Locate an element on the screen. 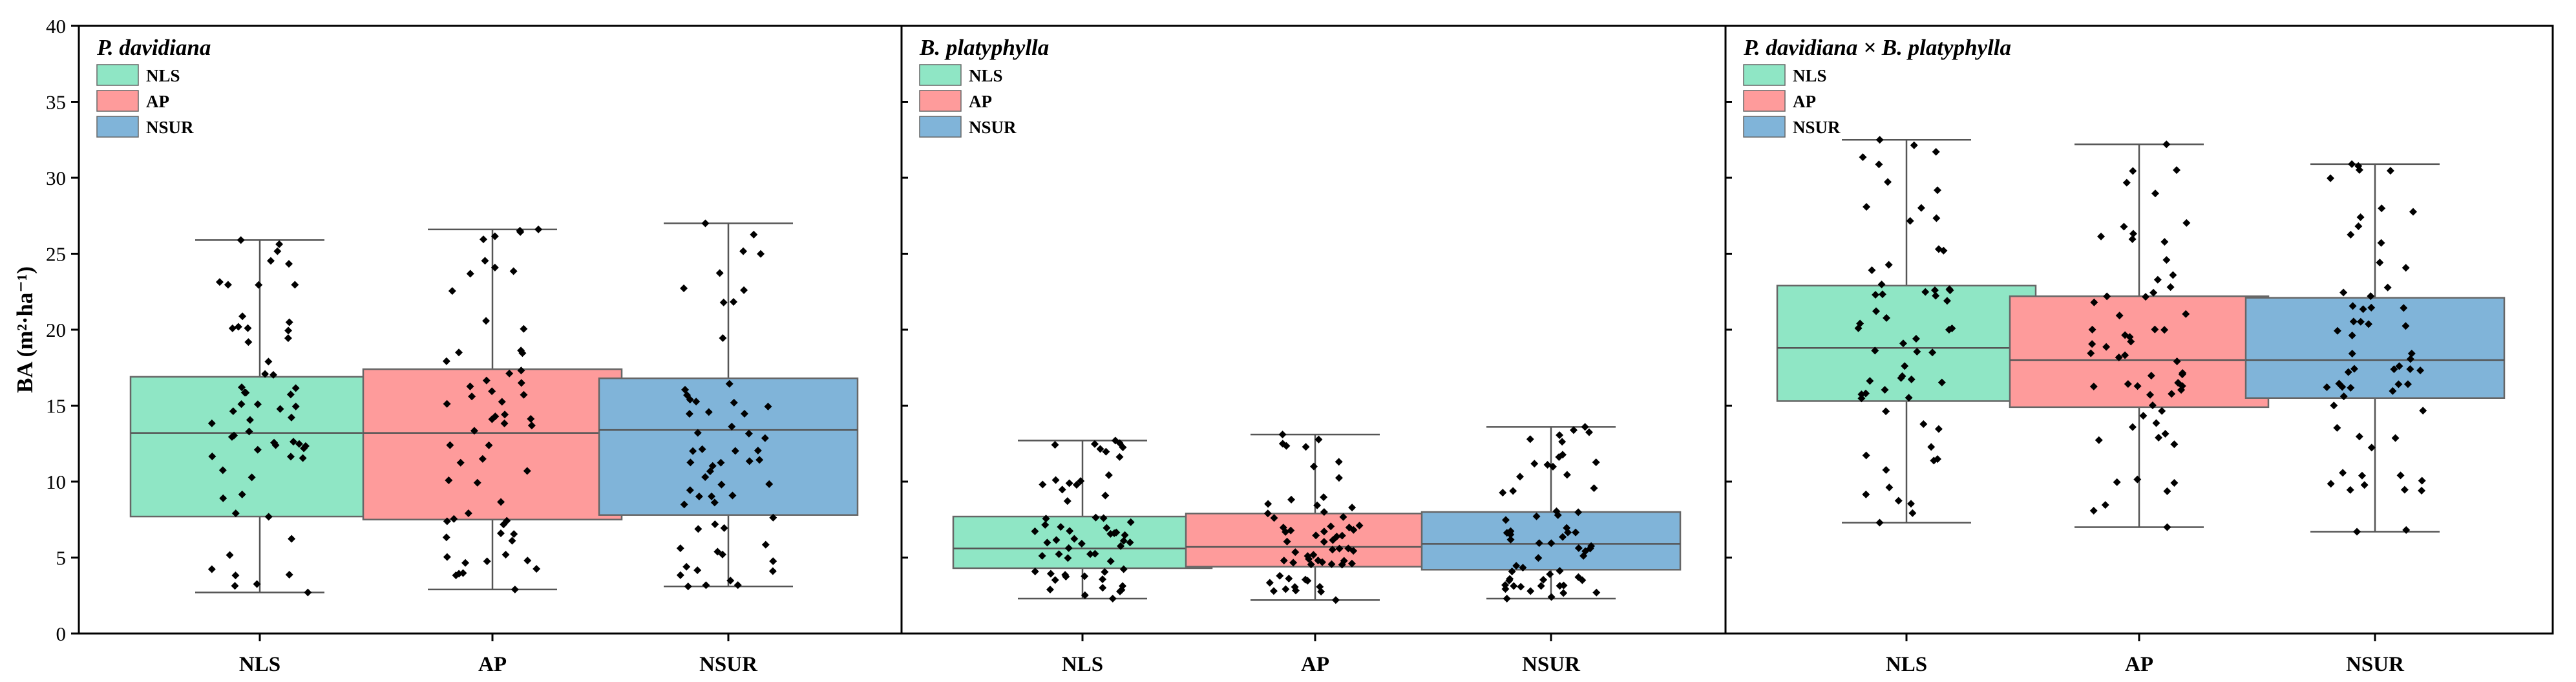  y-tick-label: 15 is located at coordinates (56, 406).